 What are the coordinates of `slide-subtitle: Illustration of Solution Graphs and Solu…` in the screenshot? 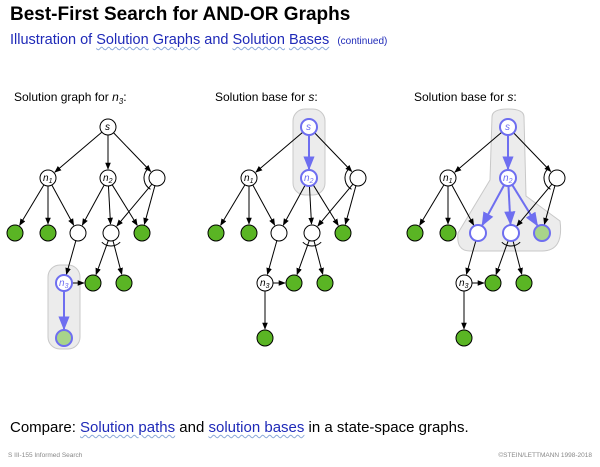 It's located at (198, 40).